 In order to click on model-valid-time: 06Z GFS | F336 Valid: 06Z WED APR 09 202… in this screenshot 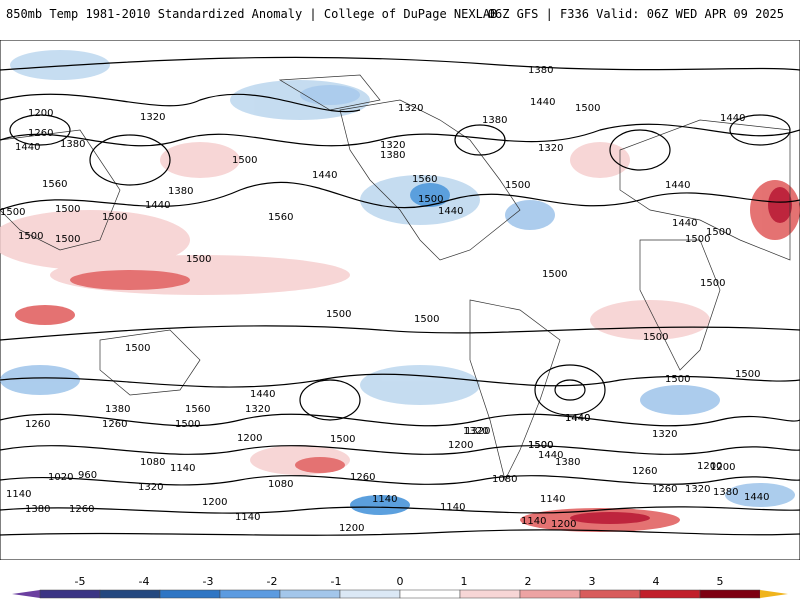, I will do `click(635, 14)`.